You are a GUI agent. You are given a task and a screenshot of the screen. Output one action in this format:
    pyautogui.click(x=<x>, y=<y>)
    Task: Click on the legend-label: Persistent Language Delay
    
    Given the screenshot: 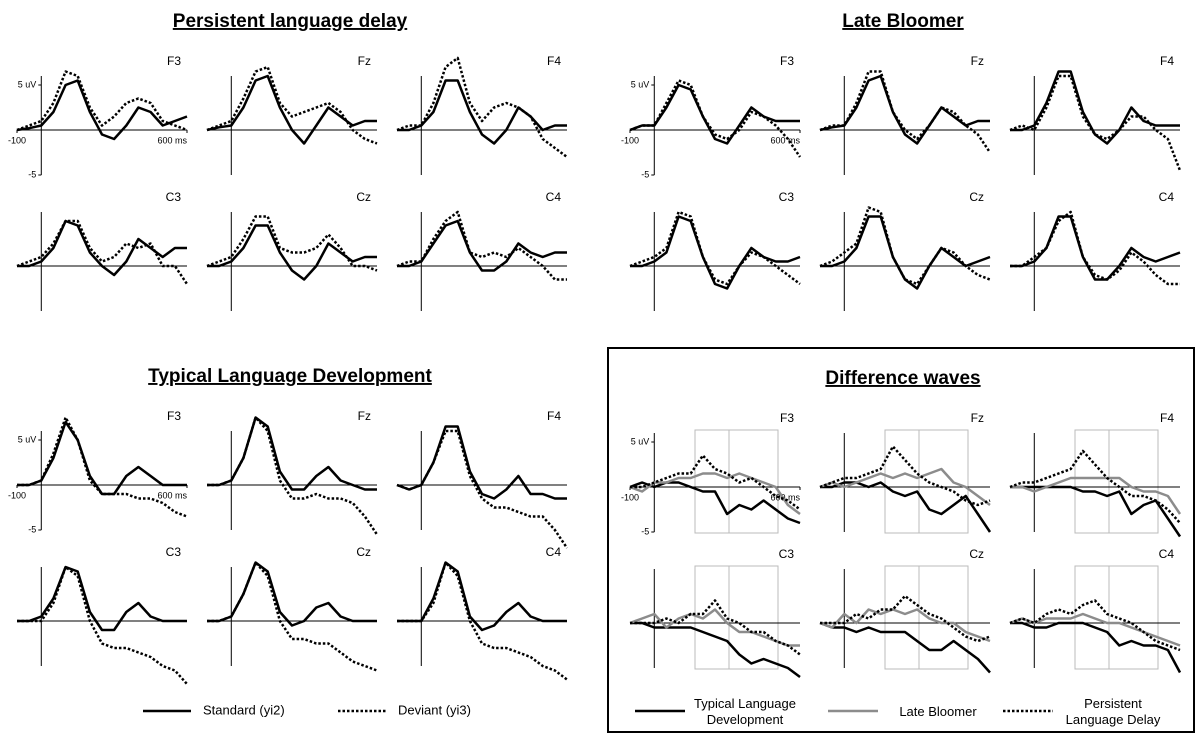 What is the action you would take?
    pyautogui.click(x=1113, y=711)
    